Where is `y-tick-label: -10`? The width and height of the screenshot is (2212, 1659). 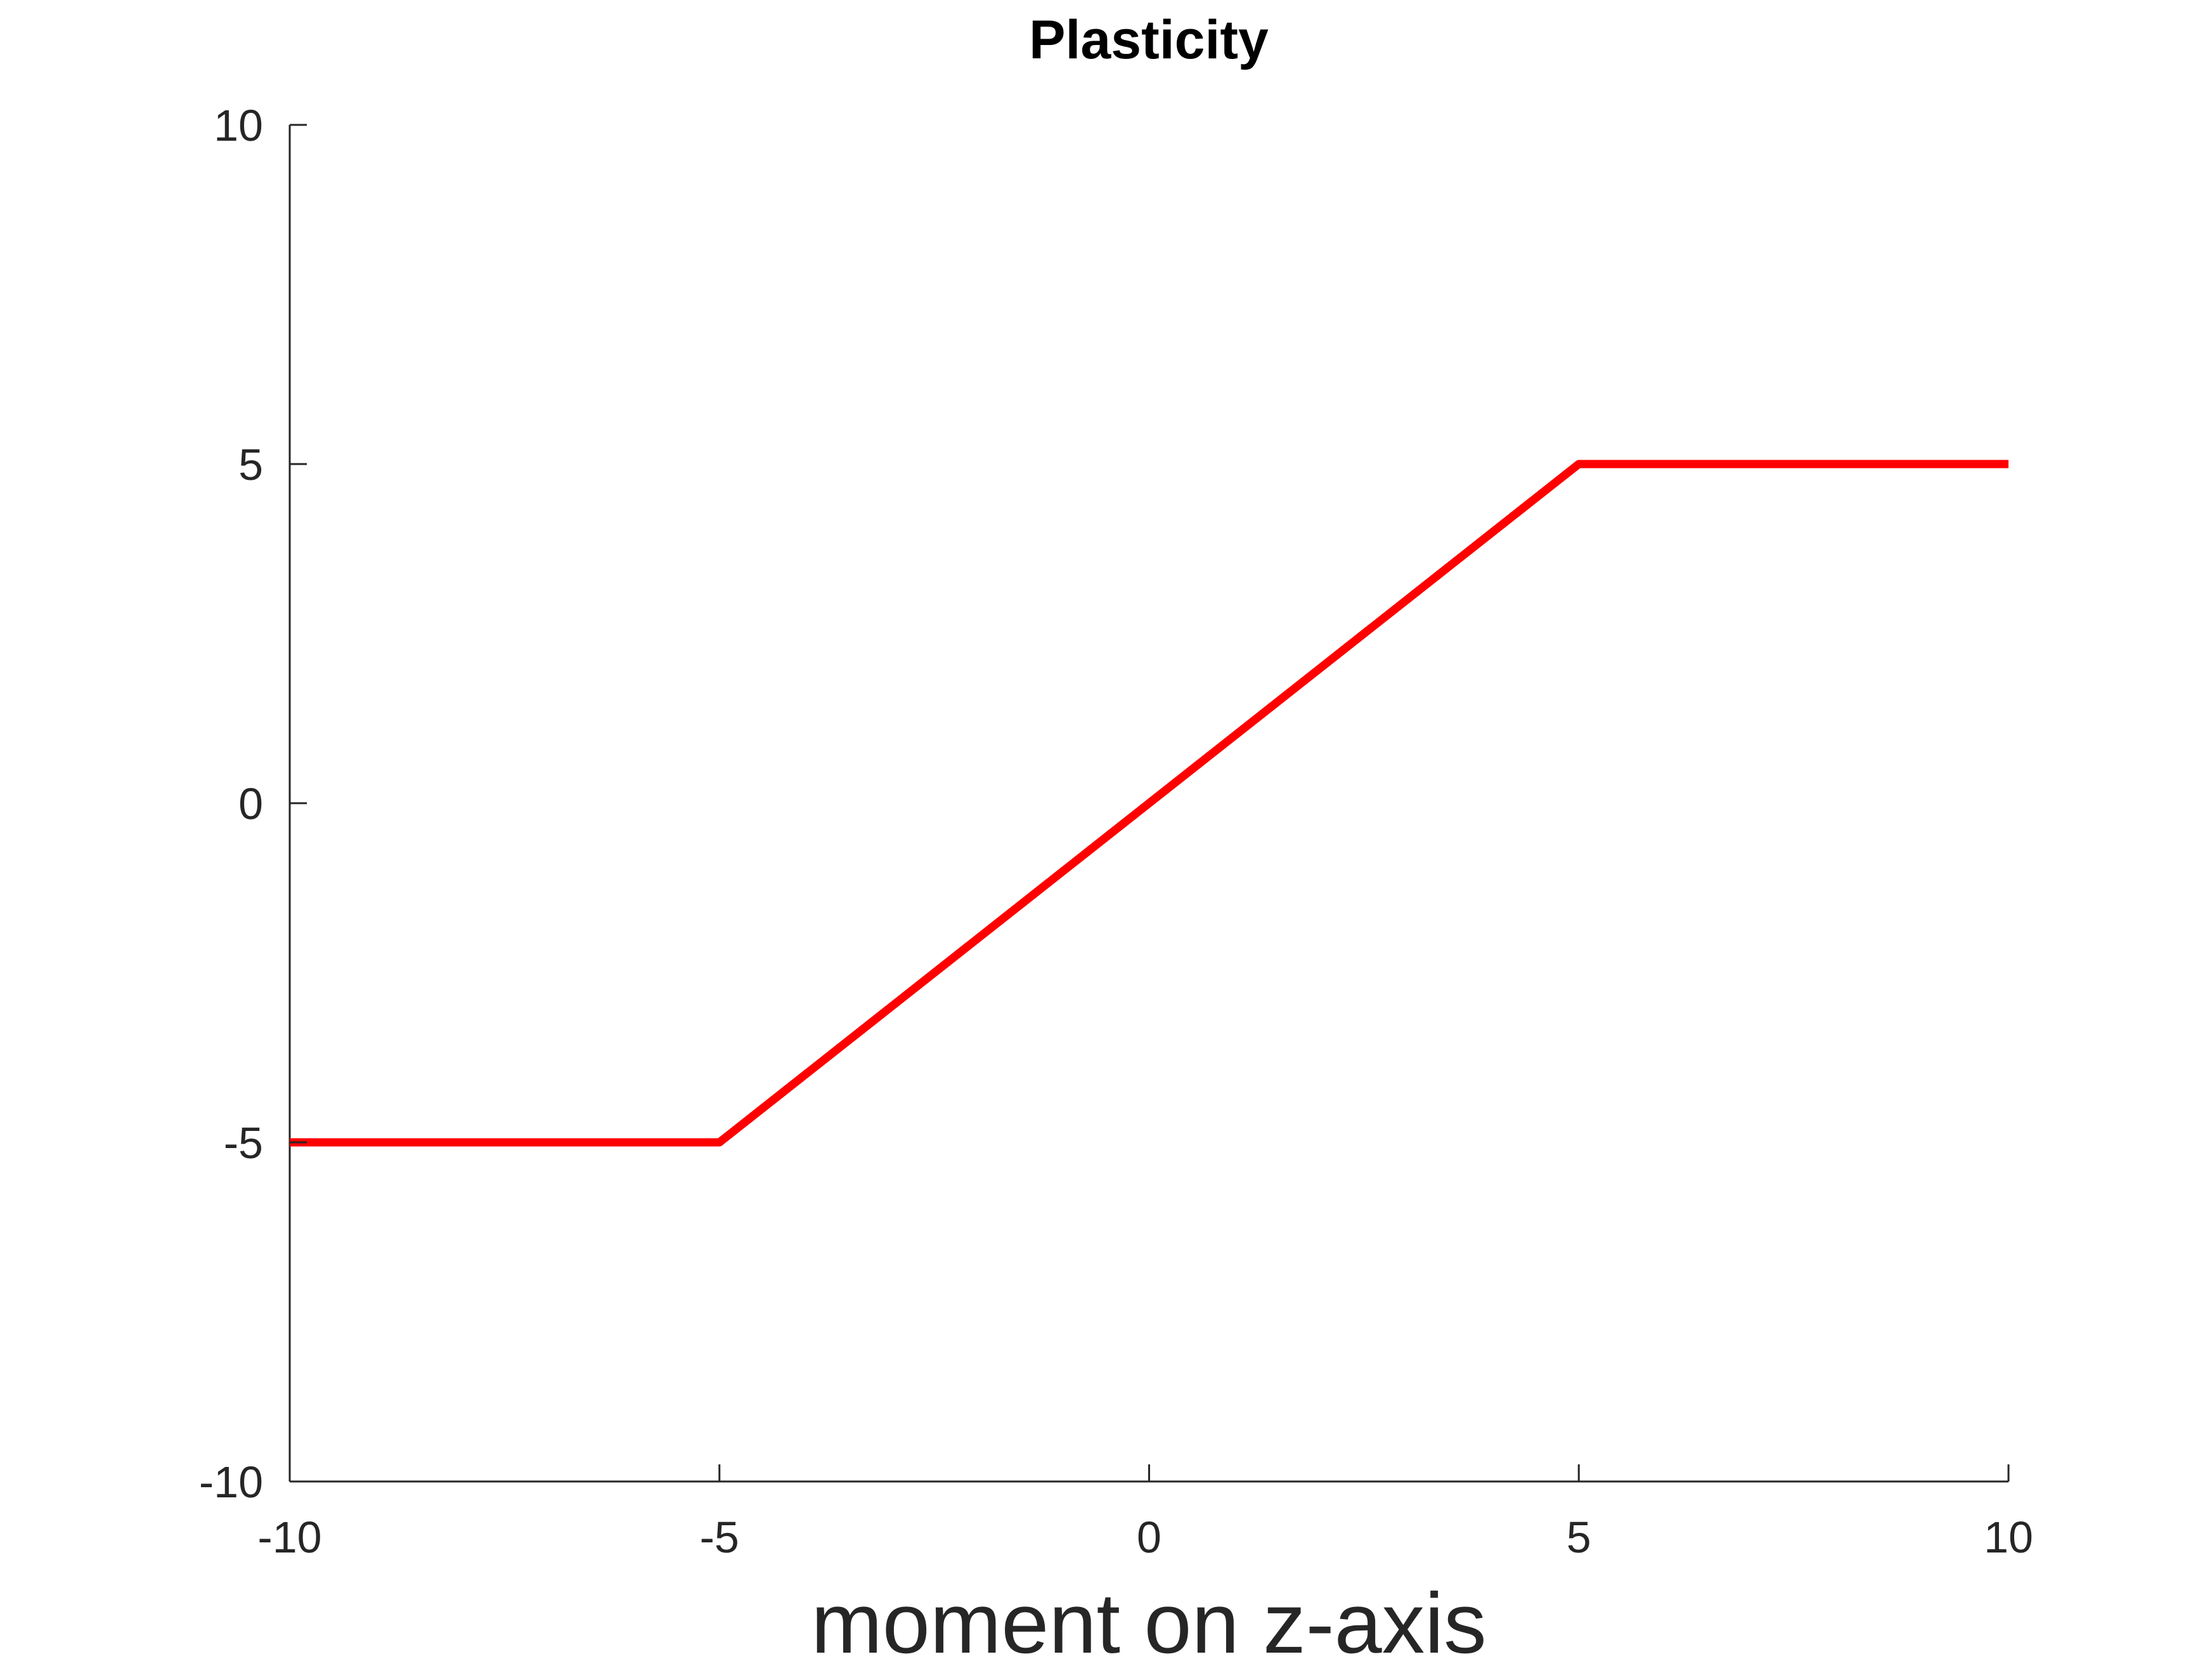 y-tick-label: -10 is located at coordinates (231, 1482).